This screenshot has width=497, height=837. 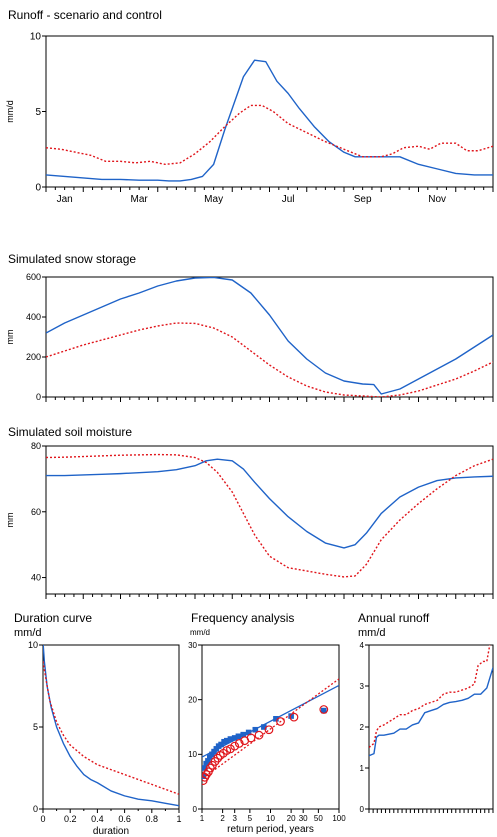 I want to click on frequency-ytick-label: 0, so click(x=195, y=809).